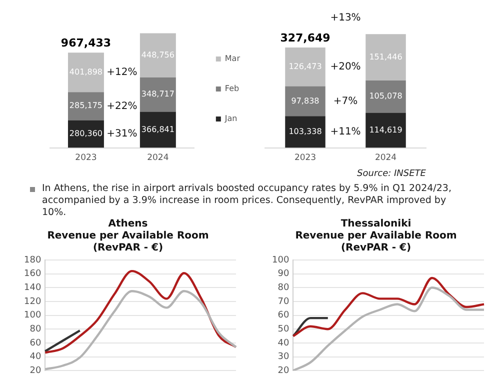  What do you see at coordinates (284, 329) in the screenshot?
I see `y-tick-label: 50` at bounding box center [284, 329].